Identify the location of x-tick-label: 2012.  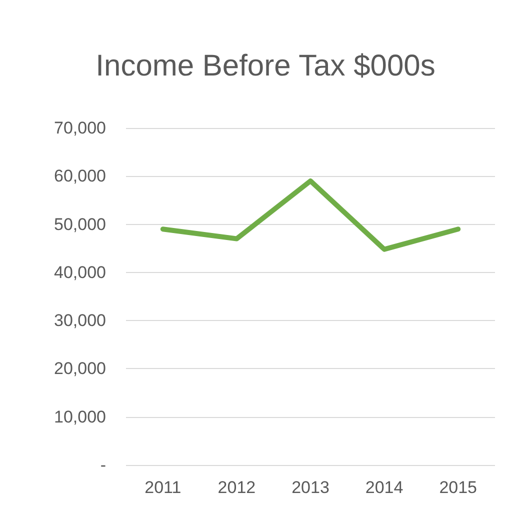
(237, 487).